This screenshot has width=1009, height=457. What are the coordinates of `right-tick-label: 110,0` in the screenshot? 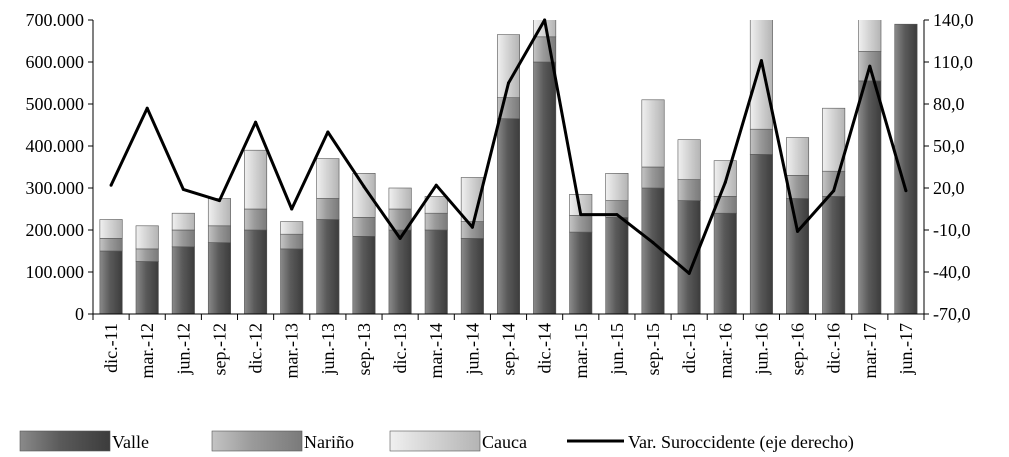 It's located at (953, 62).